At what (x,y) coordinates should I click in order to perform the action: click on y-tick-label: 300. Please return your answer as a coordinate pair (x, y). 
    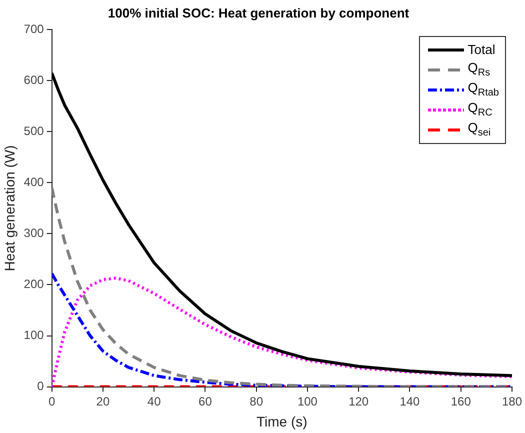
    Looking at the image, I should click on (34, 233).